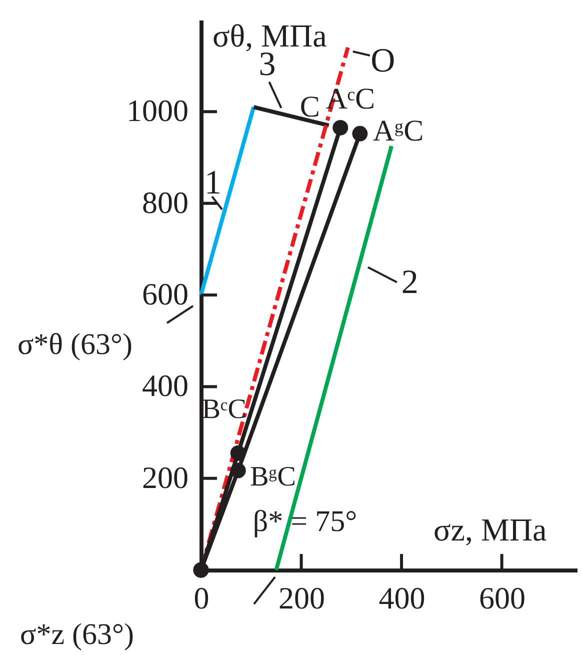 The height and width of the screenshot is (655, 582). What do you see at coordinates (273, 477) in the screenshot?
I see `annotation: BᵍC` at bounding box center [273, 477].